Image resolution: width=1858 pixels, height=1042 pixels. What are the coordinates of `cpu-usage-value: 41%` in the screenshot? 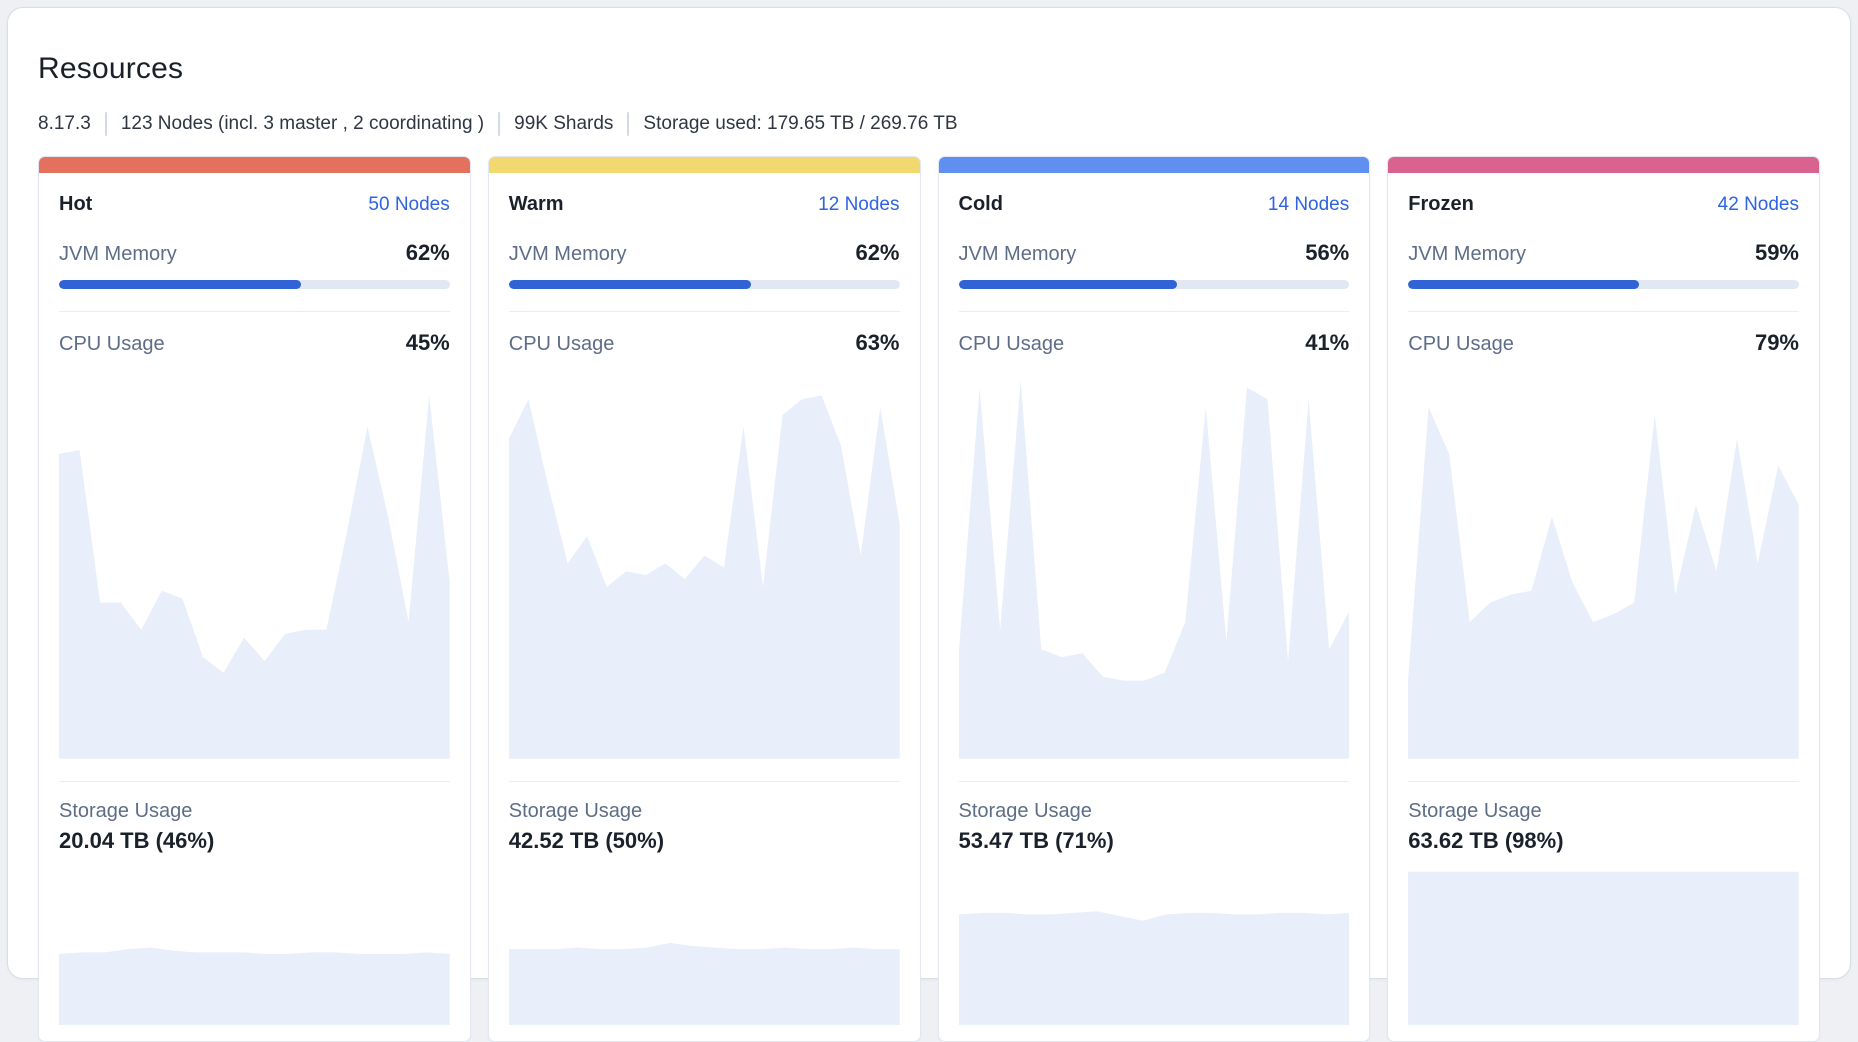 It's located at (1327, 343).